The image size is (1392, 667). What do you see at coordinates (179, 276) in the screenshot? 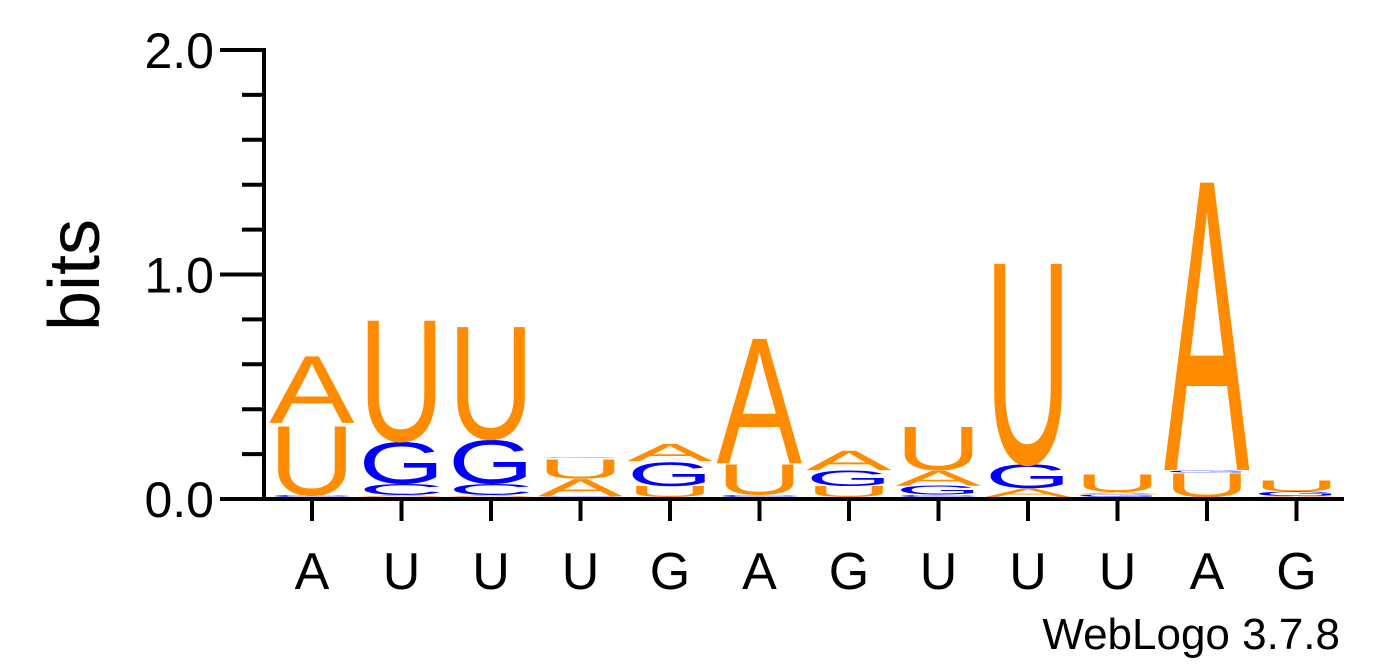
I see `y-tick-label: 1.0` at bounding box center [179, 276].